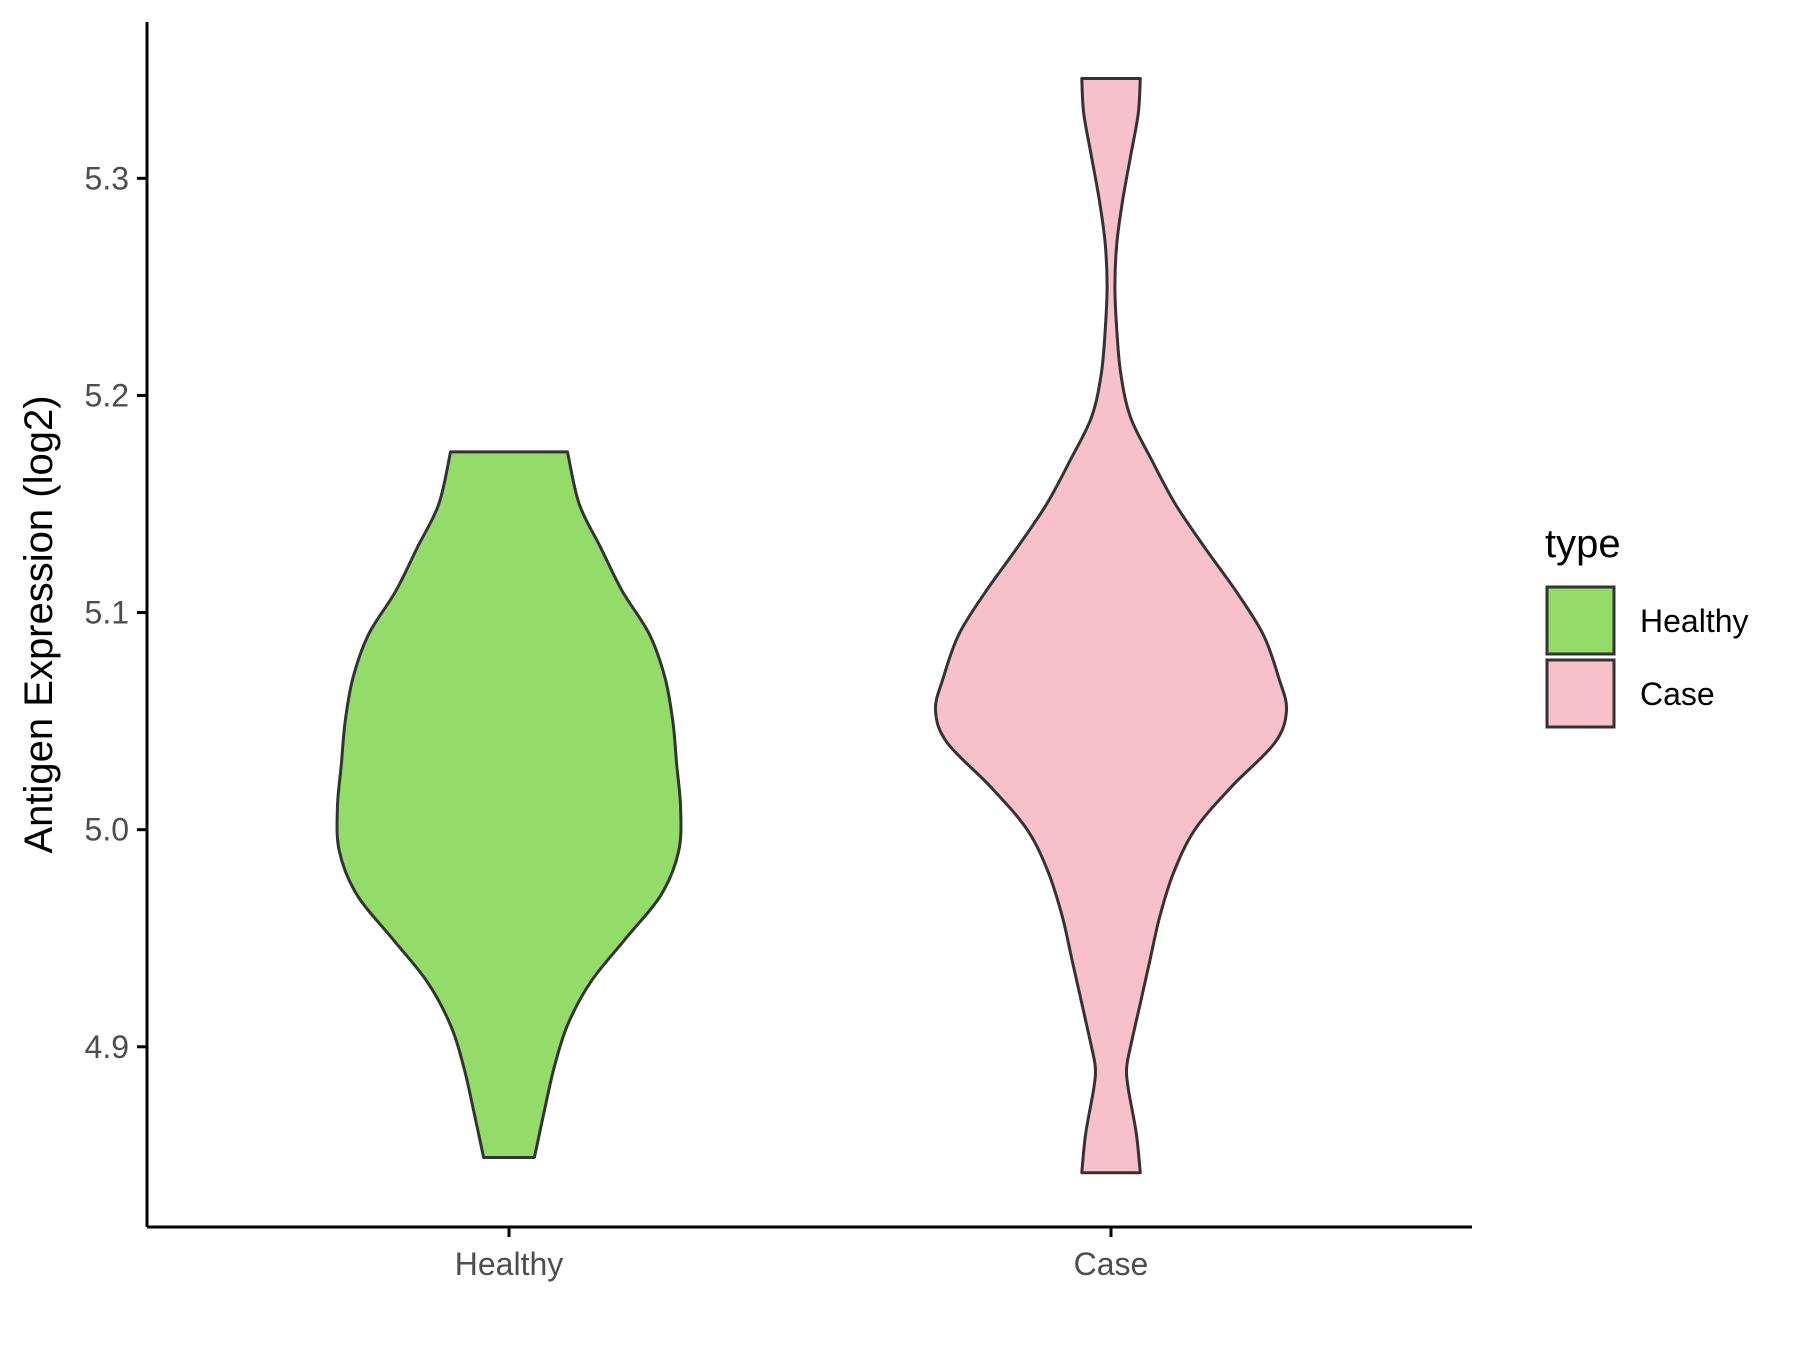 This screenshot has height=1355, width=1800. Describe the element at coordinates (107, 395) in the screenshot. I see `y-tick-label: 5.2` at that location.